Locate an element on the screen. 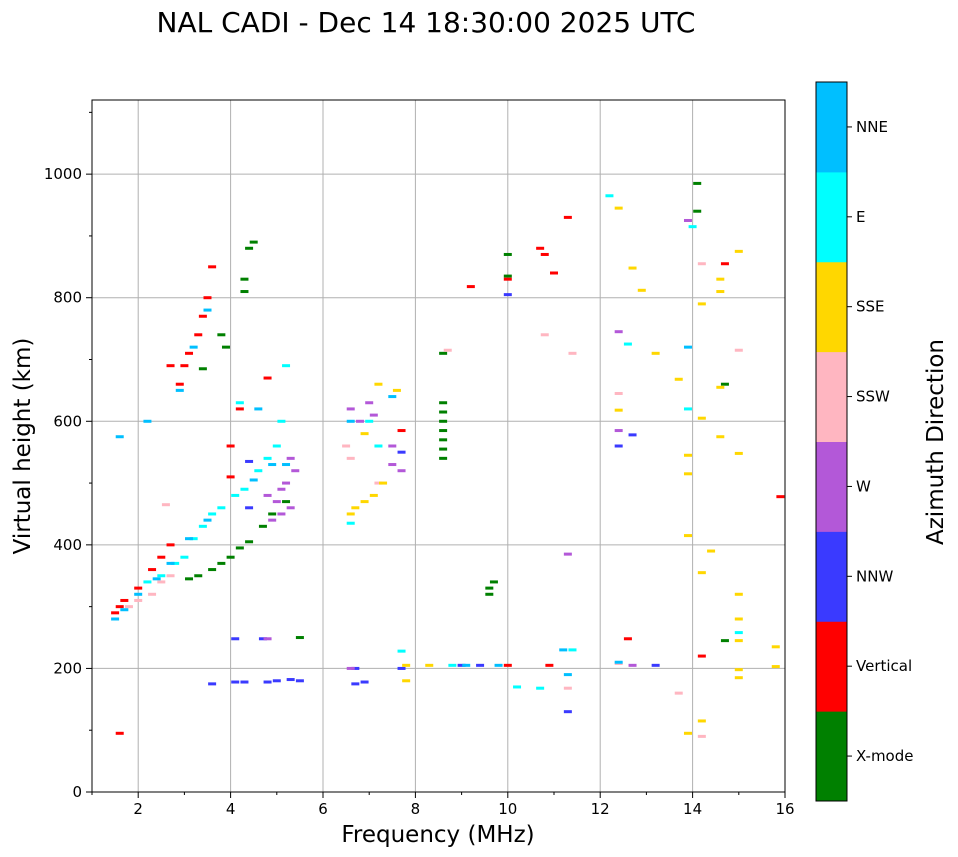 This screenshot has height=857, width=958. y-tick-label: 800 is located at coordinates (67, 298).